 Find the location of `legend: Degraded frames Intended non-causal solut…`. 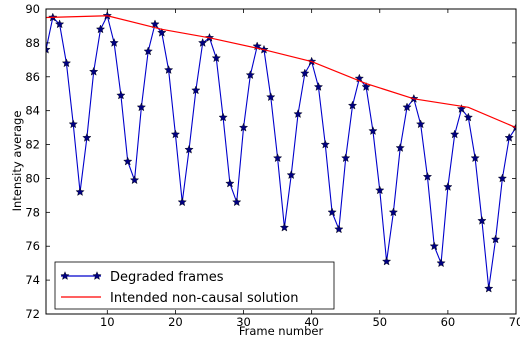

legend: Degraded frames Intended non-causal solut… is located at coordinates (194, 285).